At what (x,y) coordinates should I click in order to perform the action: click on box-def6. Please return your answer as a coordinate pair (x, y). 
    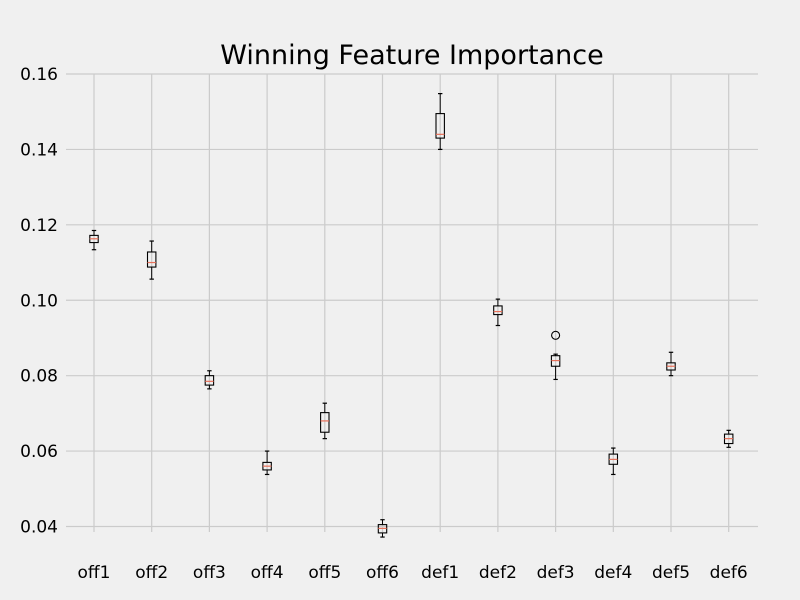
    Looking at the image, I should click on (728, 438).